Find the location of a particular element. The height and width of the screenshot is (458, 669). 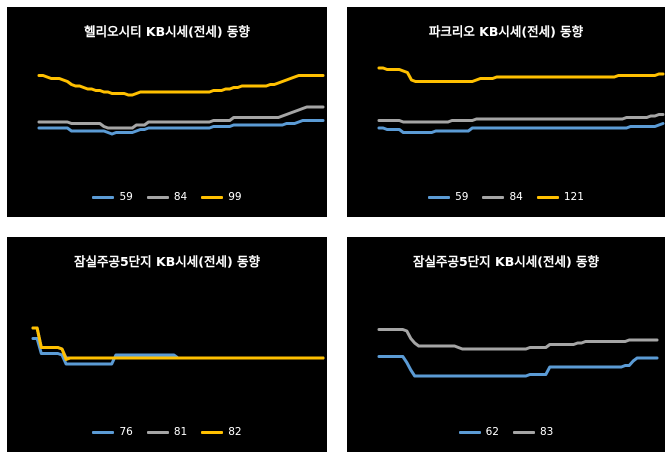

legend-label: 99 is located at coordinates (235, 197).